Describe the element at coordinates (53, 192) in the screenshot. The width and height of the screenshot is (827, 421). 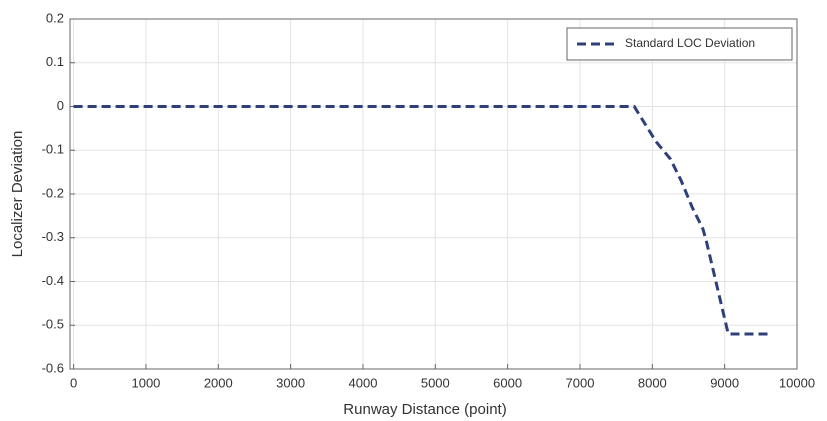
I see `y-tick-label: -0.2` at that location.